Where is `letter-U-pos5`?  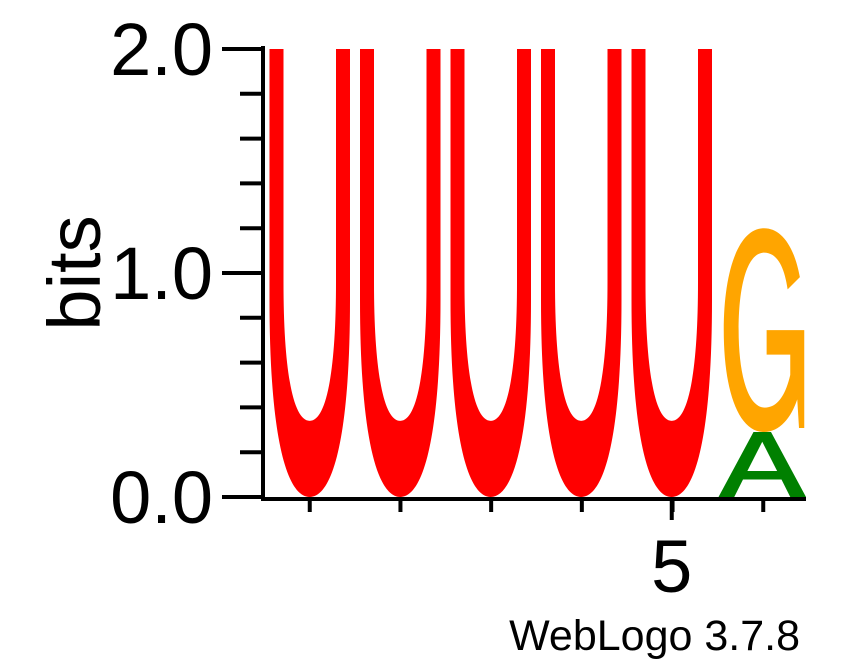
letter-U-pos5 is located at coordinates (671, 273).